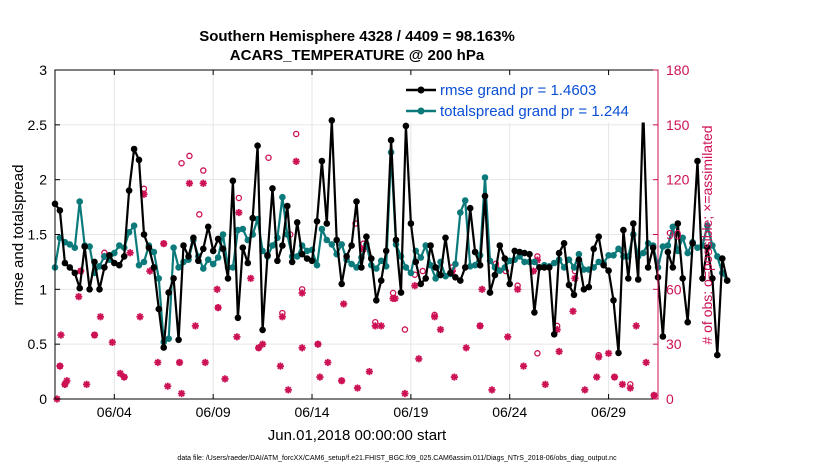 The height and width of the screenshot is (470, 830). I want to click on y2-axis-ticks: 0 30 60 90 120 150 180, so click(671, 234).